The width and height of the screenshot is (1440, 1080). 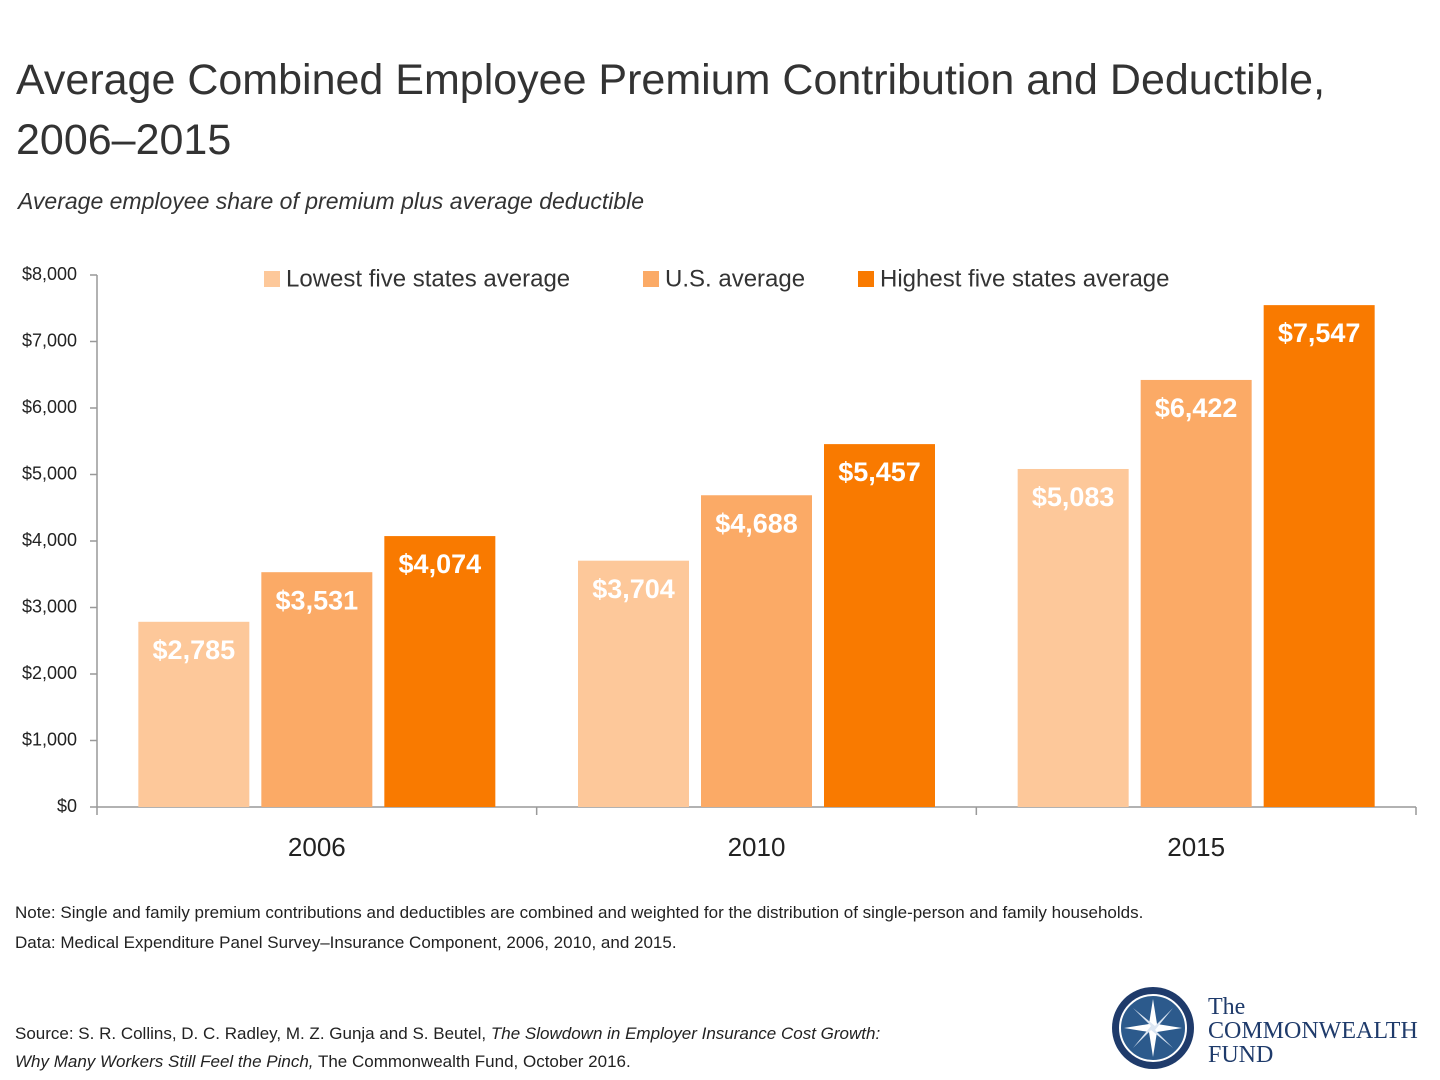 I want to click on value-label: $3,531, so click(x=317, y=600).